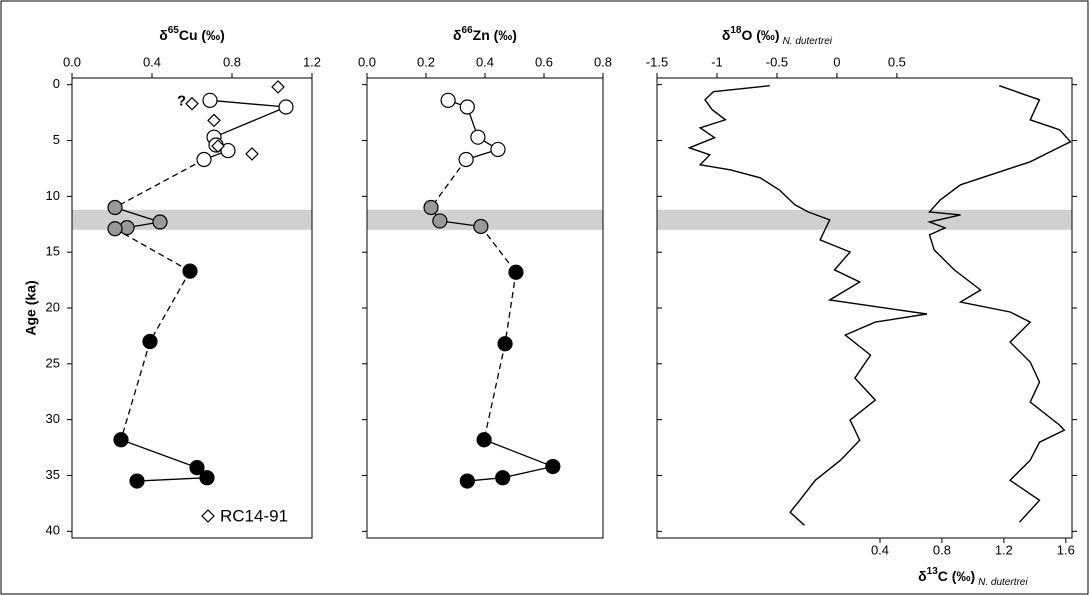 This screenshot has width=1090, height=596. Describe the element at coordinates (53, 530) in the screenshot. I see `y-tick-label: 40` at that location.